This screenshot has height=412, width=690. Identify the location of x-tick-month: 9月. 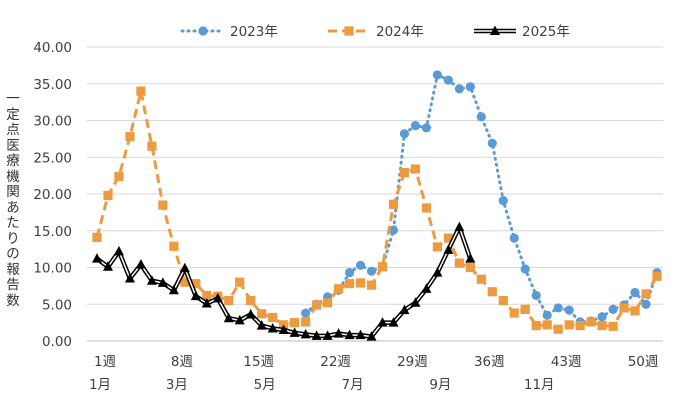
(440, 385).